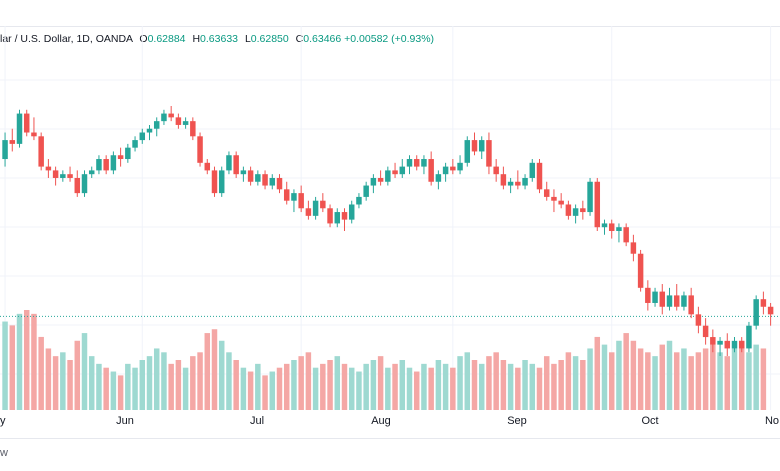 This screenshot has width=780, height=471. I want to click on chart-bottom-bar, so click(390, 454).